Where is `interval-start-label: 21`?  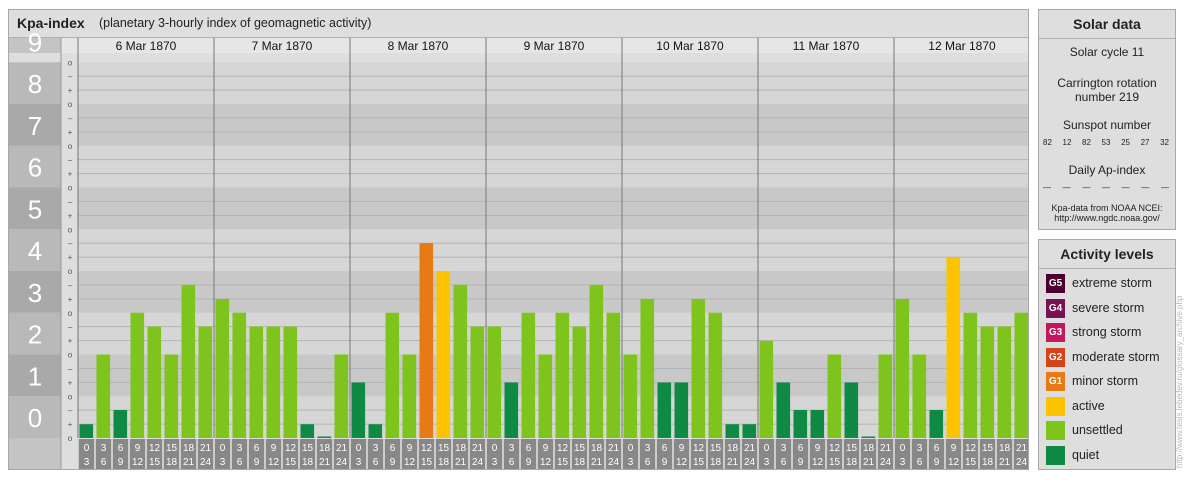 interval-start-label: 21 is located at coordinates (478, 448).